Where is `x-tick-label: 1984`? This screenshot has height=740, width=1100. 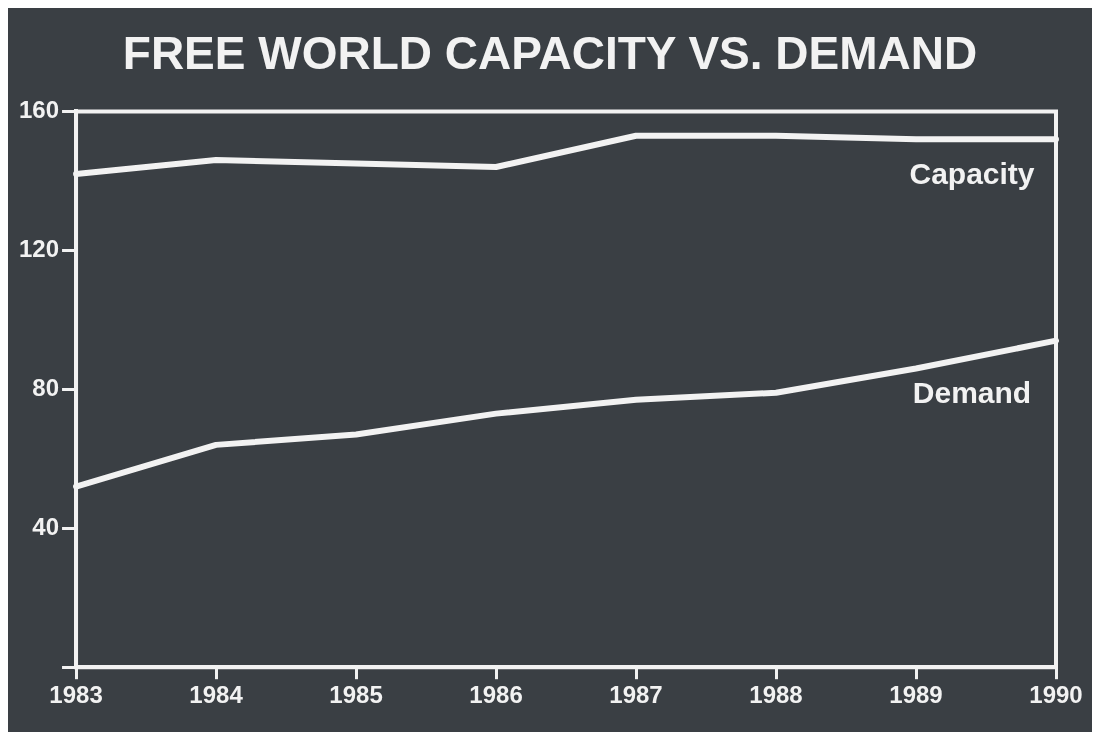
x-tick-label: 1984 is located at coordinates (216, 695).